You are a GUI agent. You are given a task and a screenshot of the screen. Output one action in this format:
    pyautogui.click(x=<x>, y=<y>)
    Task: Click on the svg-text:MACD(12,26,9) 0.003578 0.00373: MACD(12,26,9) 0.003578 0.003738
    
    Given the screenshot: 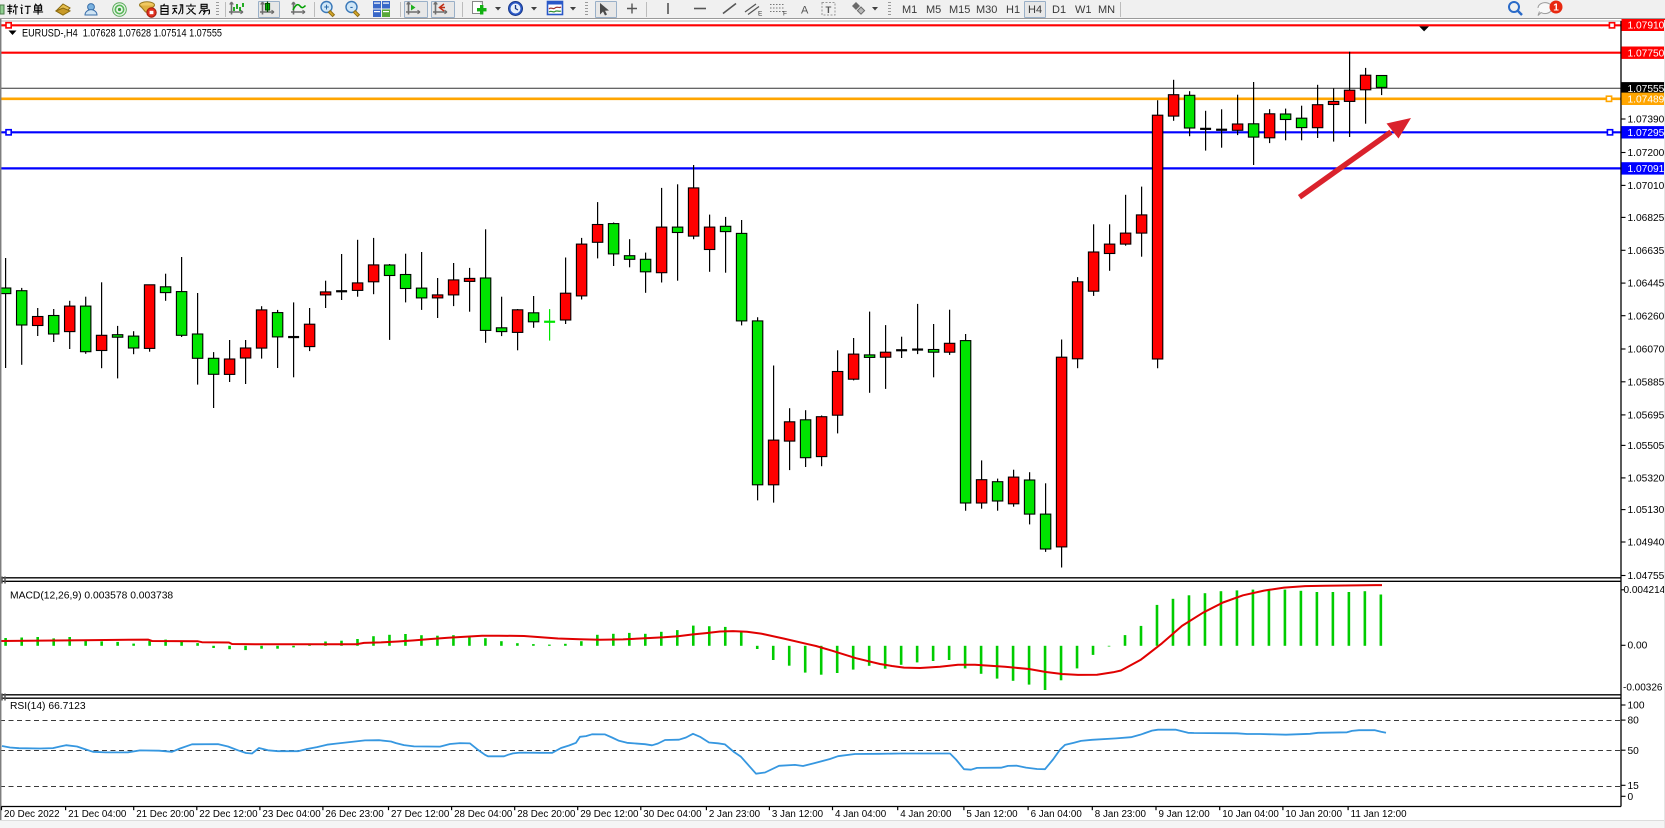 What is the action you would take?
    pyautogui.click(x=91, y=595)
    